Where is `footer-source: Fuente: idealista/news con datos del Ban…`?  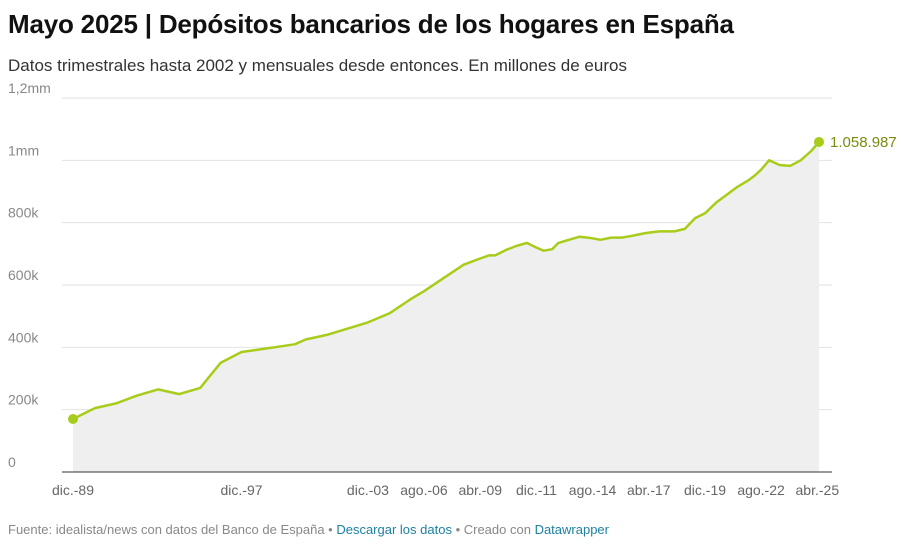 footer-source: Fuente: idealista/news con datos del Ban… is located at coordinates (166, 529).